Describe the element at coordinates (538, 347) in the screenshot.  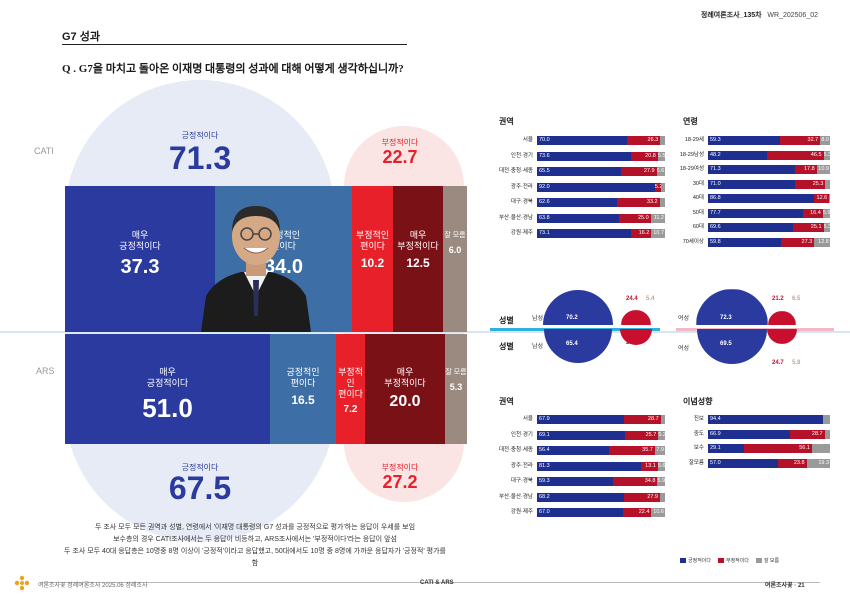
I see `male-label-ars: 남성` at that location.